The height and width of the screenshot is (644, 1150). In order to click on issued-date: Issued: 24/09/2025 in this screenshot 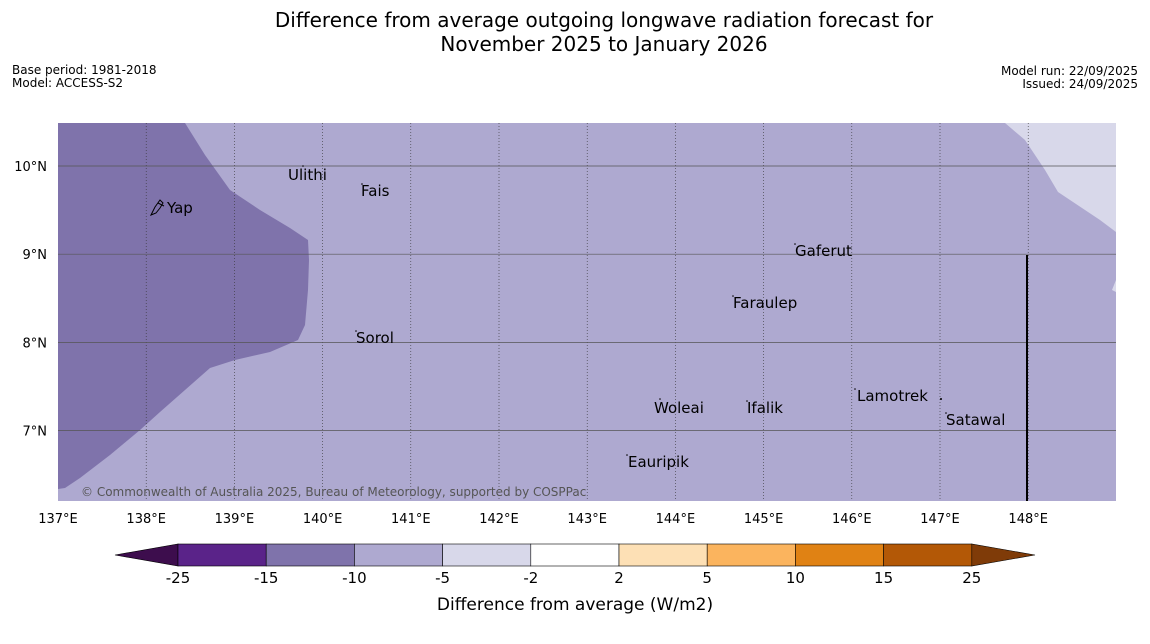, I will do `click(1080, 84)`.